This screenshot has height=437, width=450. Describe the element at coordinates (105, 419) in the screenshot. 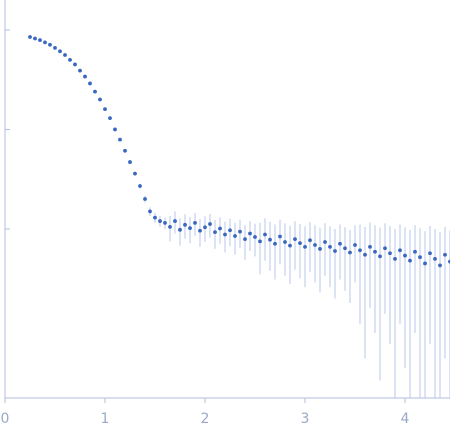

I see `x-tick-label: 1` at that location.